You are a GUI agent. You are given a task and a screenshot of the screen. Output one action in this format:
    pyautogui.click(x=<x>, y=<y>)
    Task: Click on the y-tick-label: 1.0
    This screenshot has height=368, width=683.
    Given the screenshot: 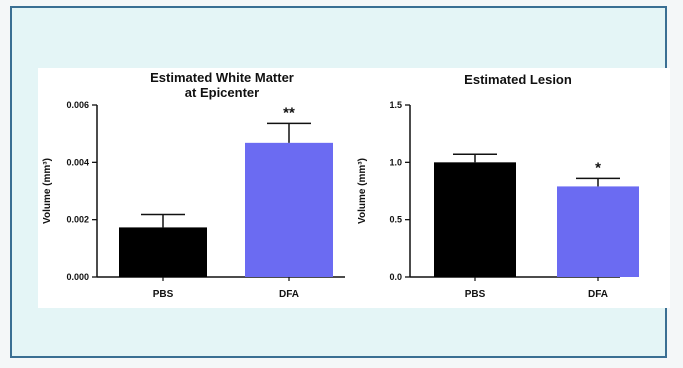 What is the action you would take?
    pyautogui.click(x=395, y=162)
    